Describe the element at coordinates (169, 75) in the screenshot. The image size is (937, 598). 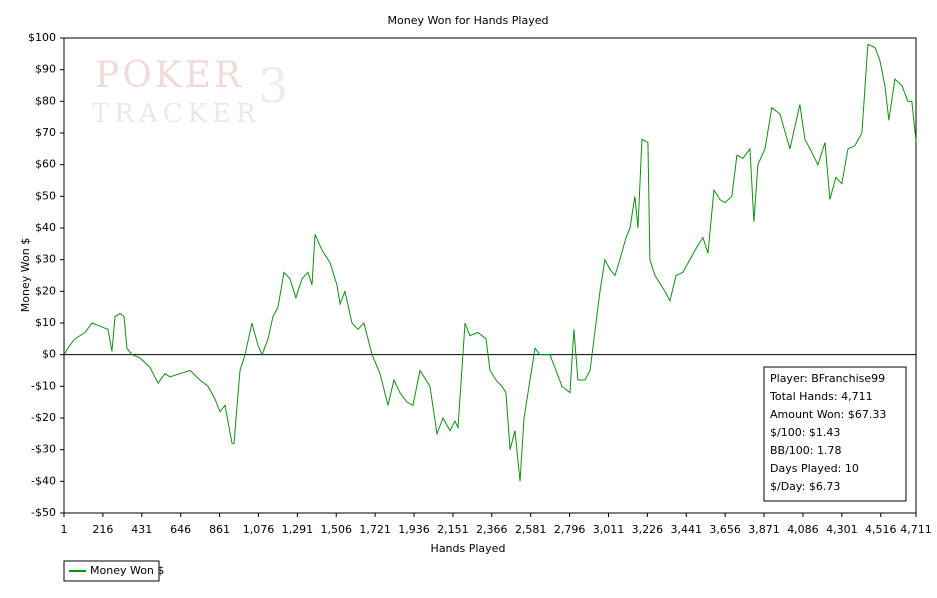
I see `watermark: POKER` at that location.